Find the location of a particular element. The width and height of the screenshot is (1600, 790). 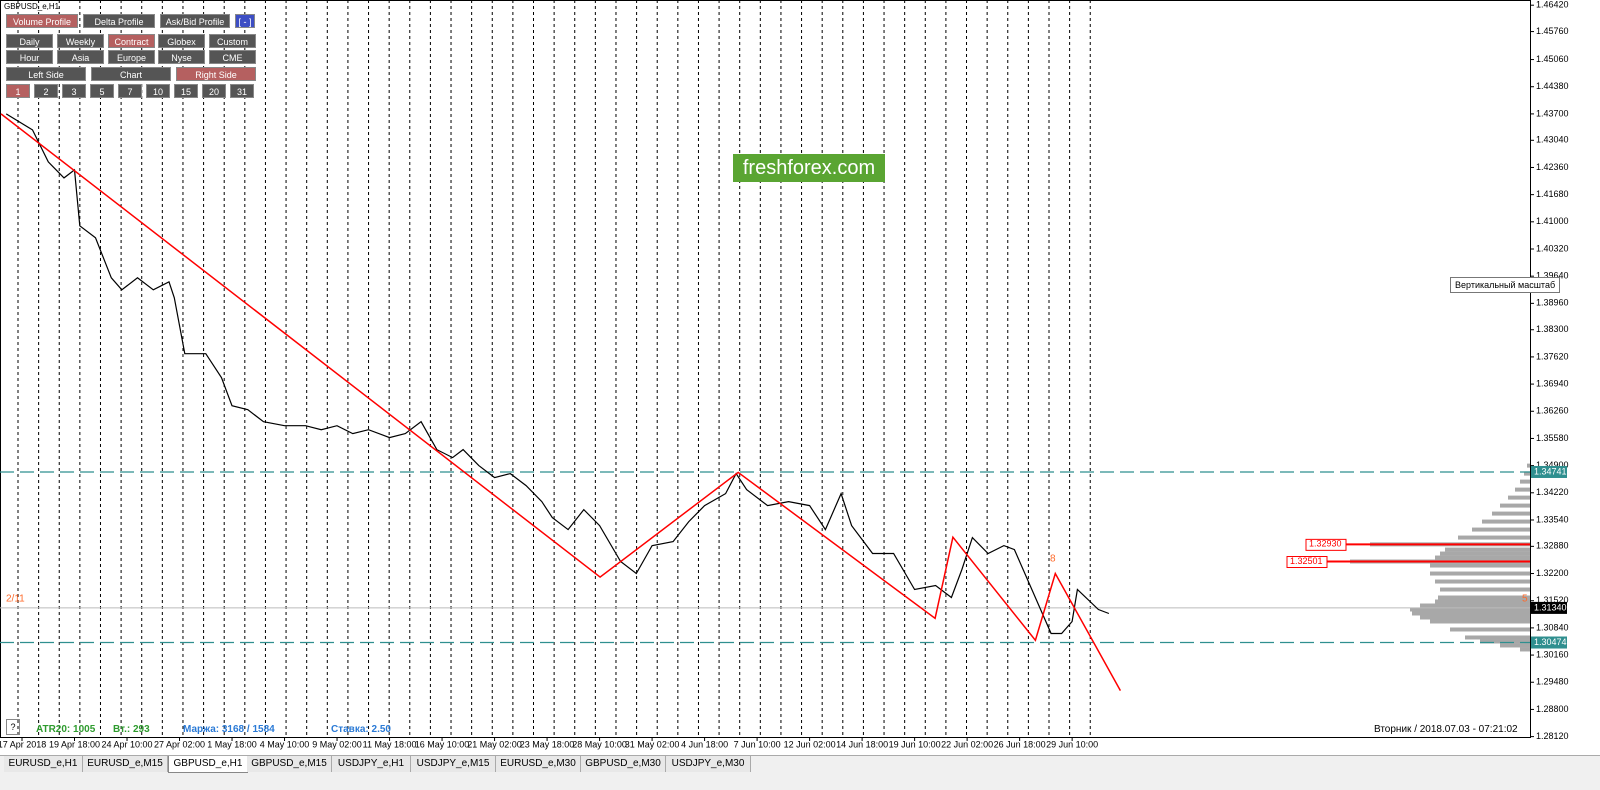

x-tick-label: 24 Apr 10:00 is located at coordinates (126, 744).